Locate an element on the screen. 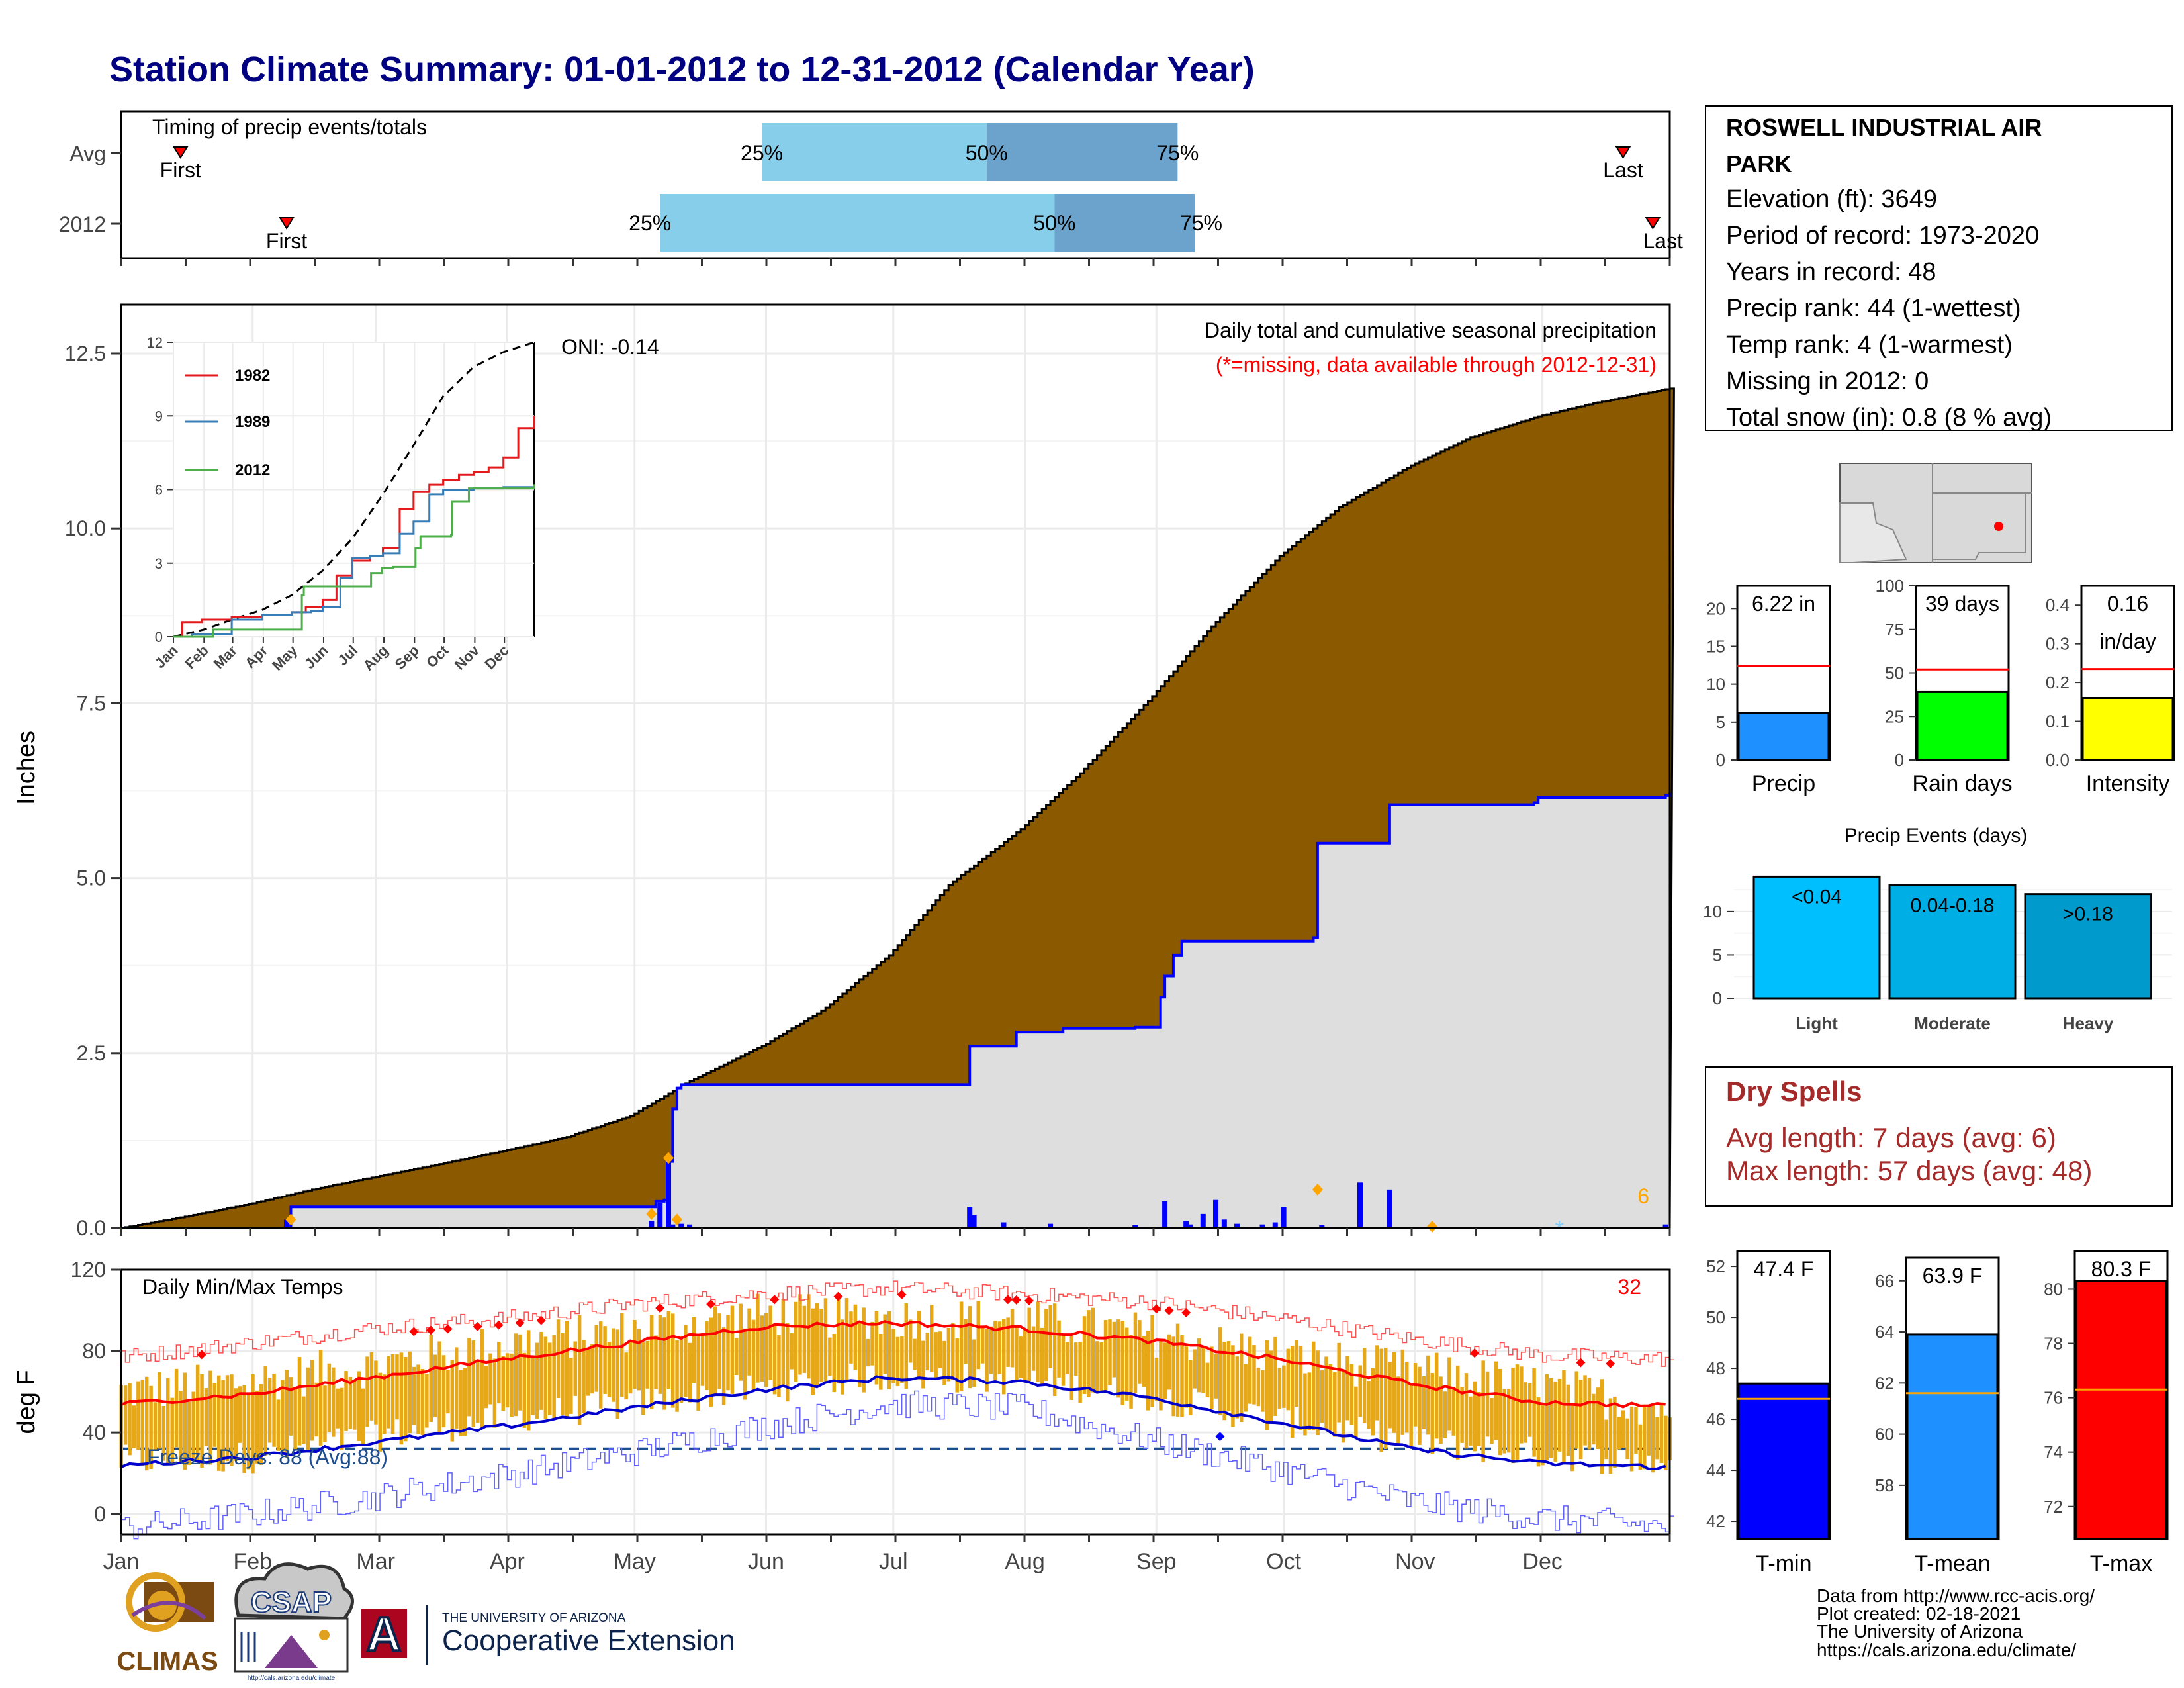 The image size is (2184, 1688). gauge-ytick-label: 0.1 is located at coordinates (2058, 721).